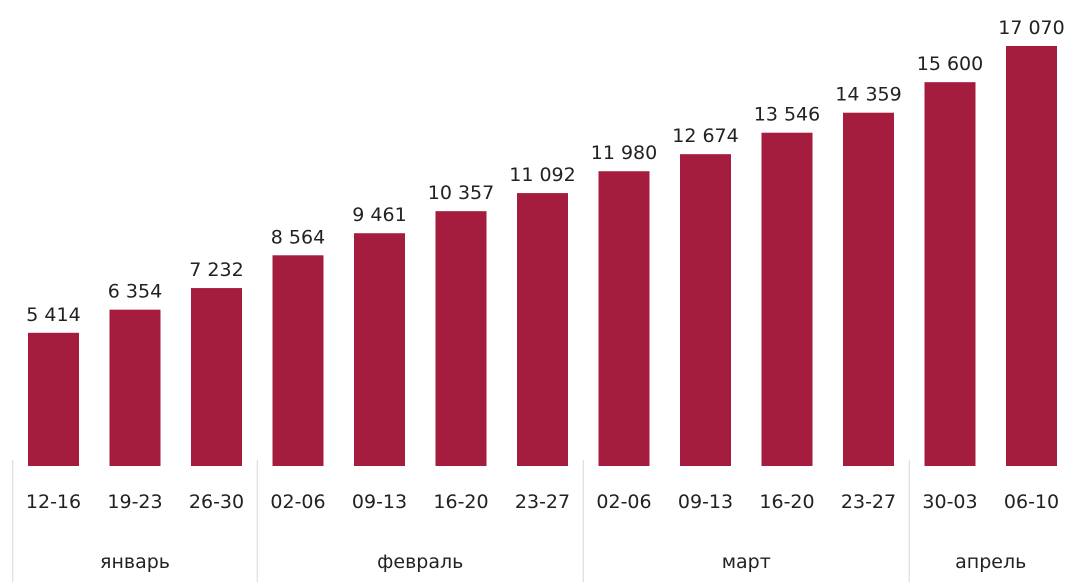  What do you see at coordinates (135, 562) in the screenshot?
I see `month-group-label: январь` at bounding box center [135, 562].